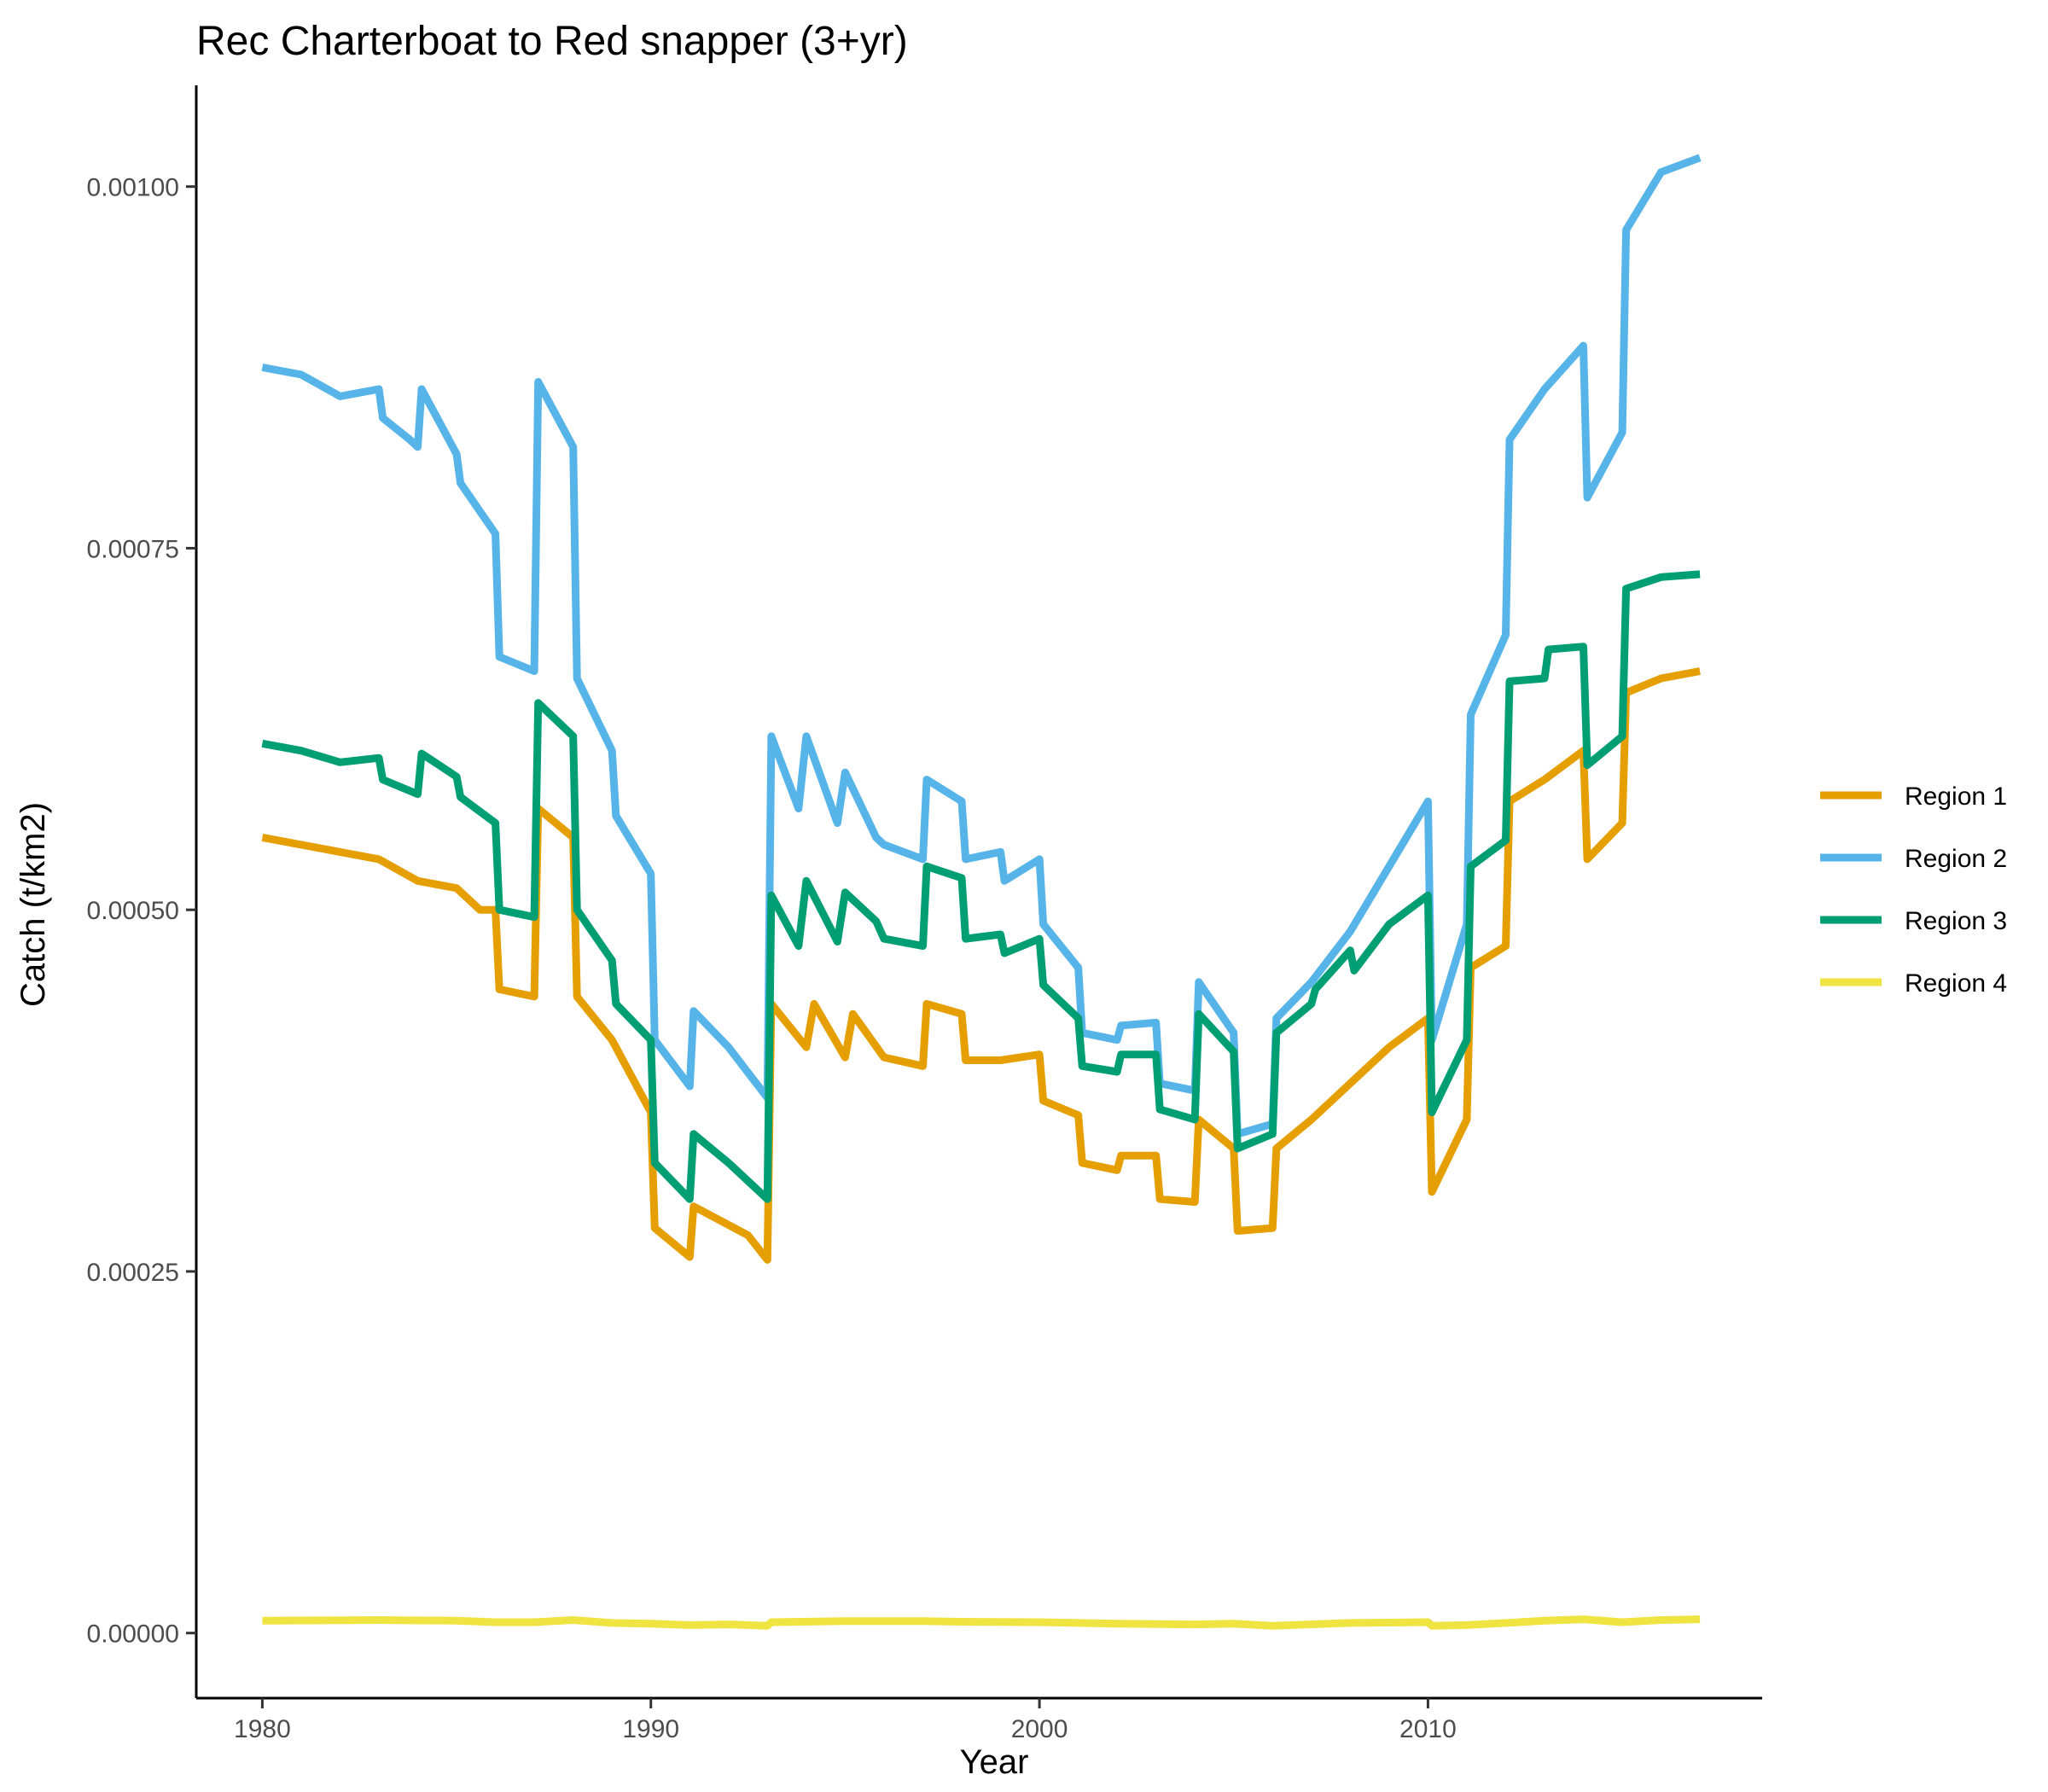  What do you see at coordinates (1956, 859) in the screenshot?
I see `legend-label-region-2: Region 2` at bounding box center [1956, 859].